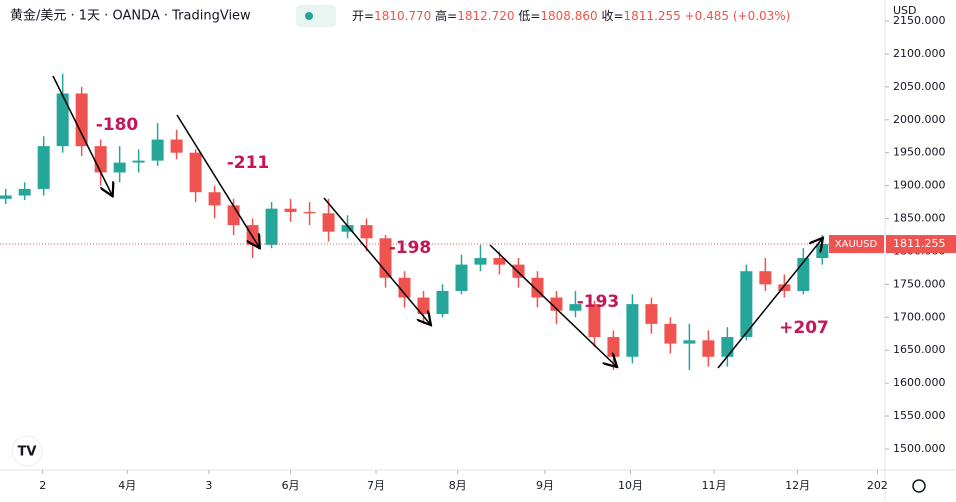 The width and height of the screenshot is (956, 502). Describe the element at coordinates (919, 316) in the screenshot. I see `y-tick-label: 1700.000` at that location.